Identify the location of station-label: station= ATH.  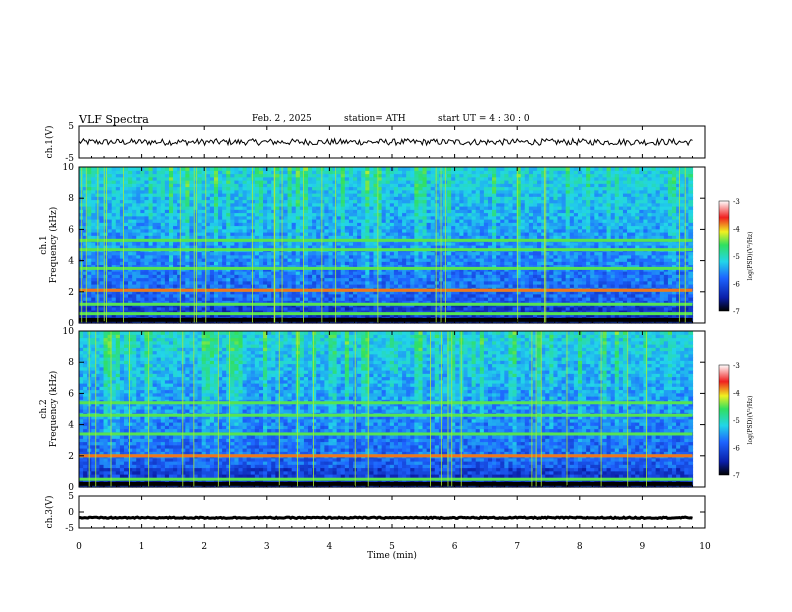
(375, 119).